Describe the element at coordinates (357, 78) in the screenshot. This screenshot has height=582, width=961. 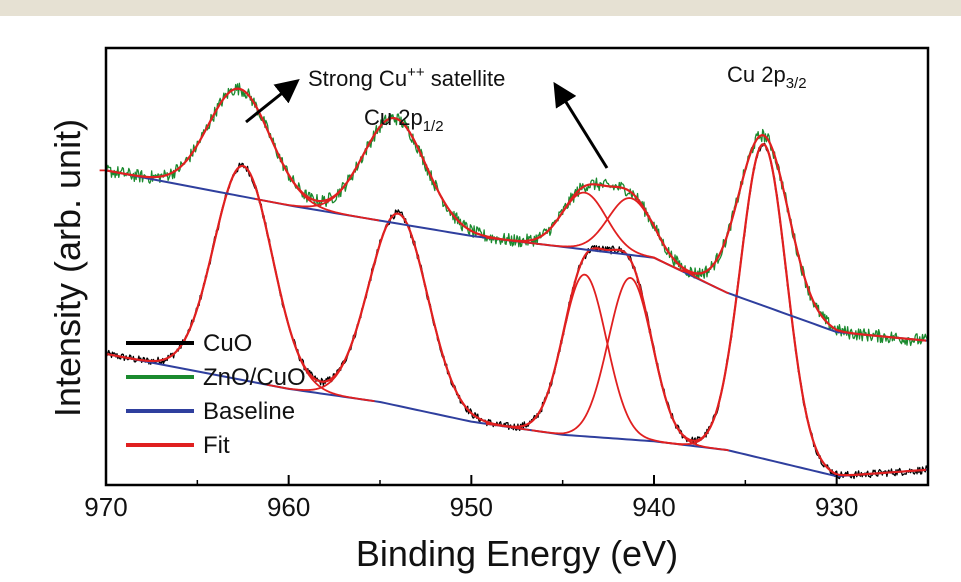
I see `satellite-label-main: Strong Cu` at that location.